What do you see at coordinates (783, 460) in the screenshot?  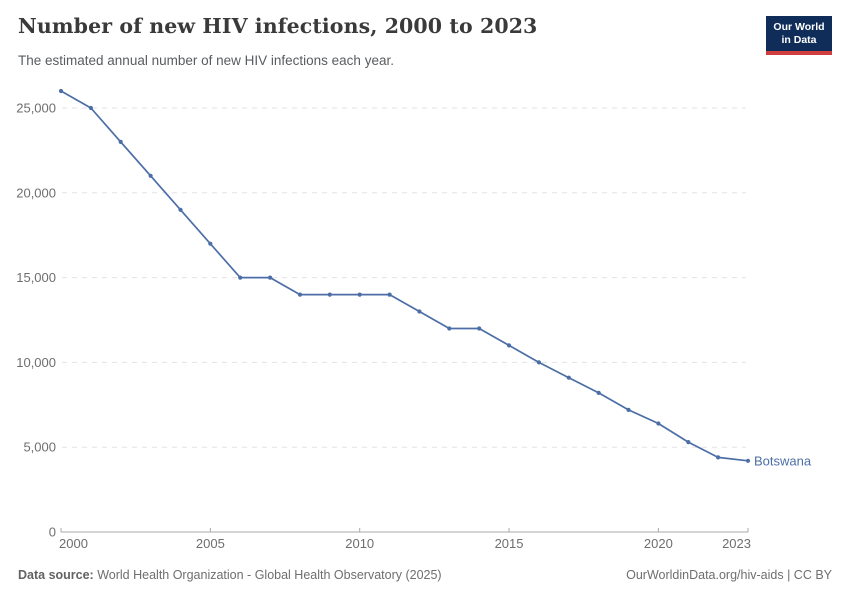 I see `series-end-label: Botswana` at bounding box center [783, 460].